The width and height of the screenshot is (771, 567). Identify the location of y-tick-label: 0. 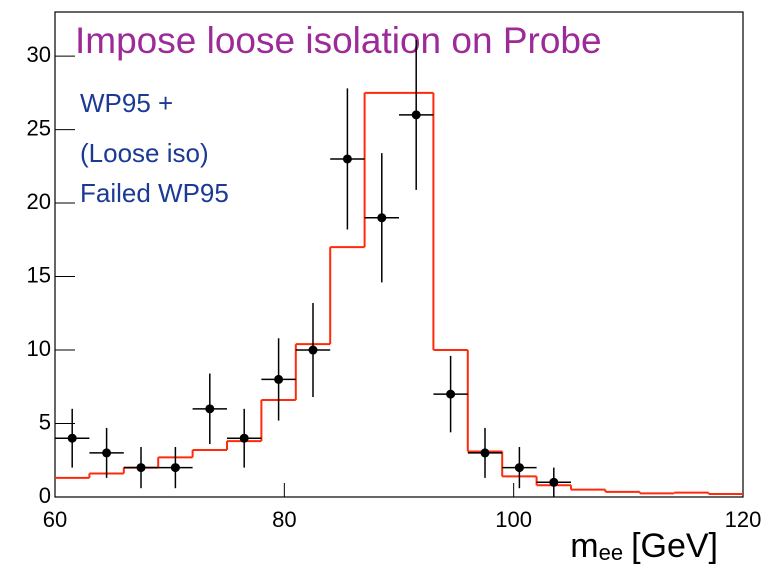
(45, 495).